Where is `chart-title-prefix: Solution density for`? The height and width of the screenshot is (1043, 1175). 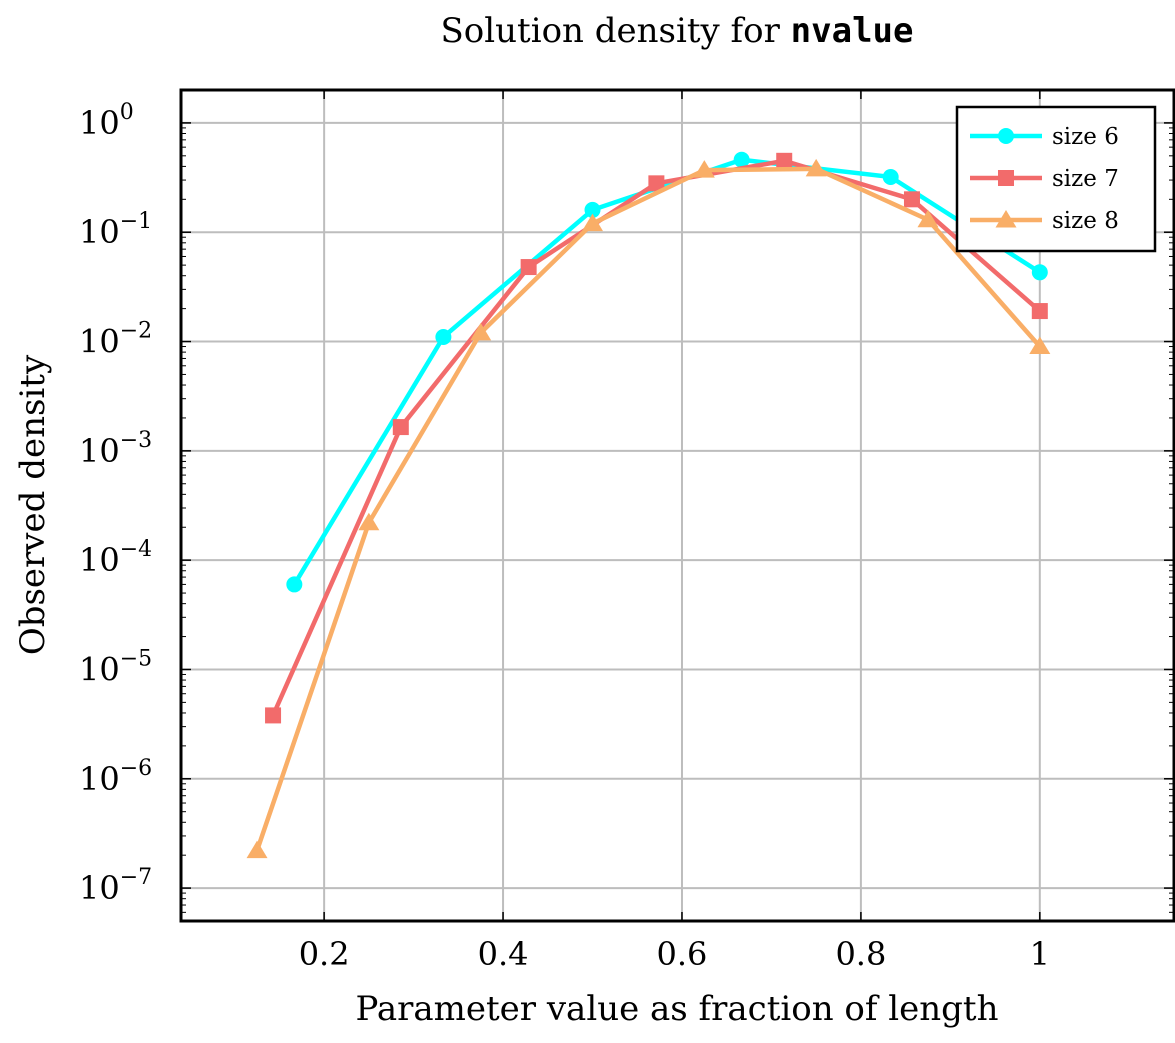 chart-title-prefix: Solution density for is located at coordinates (616, 31).